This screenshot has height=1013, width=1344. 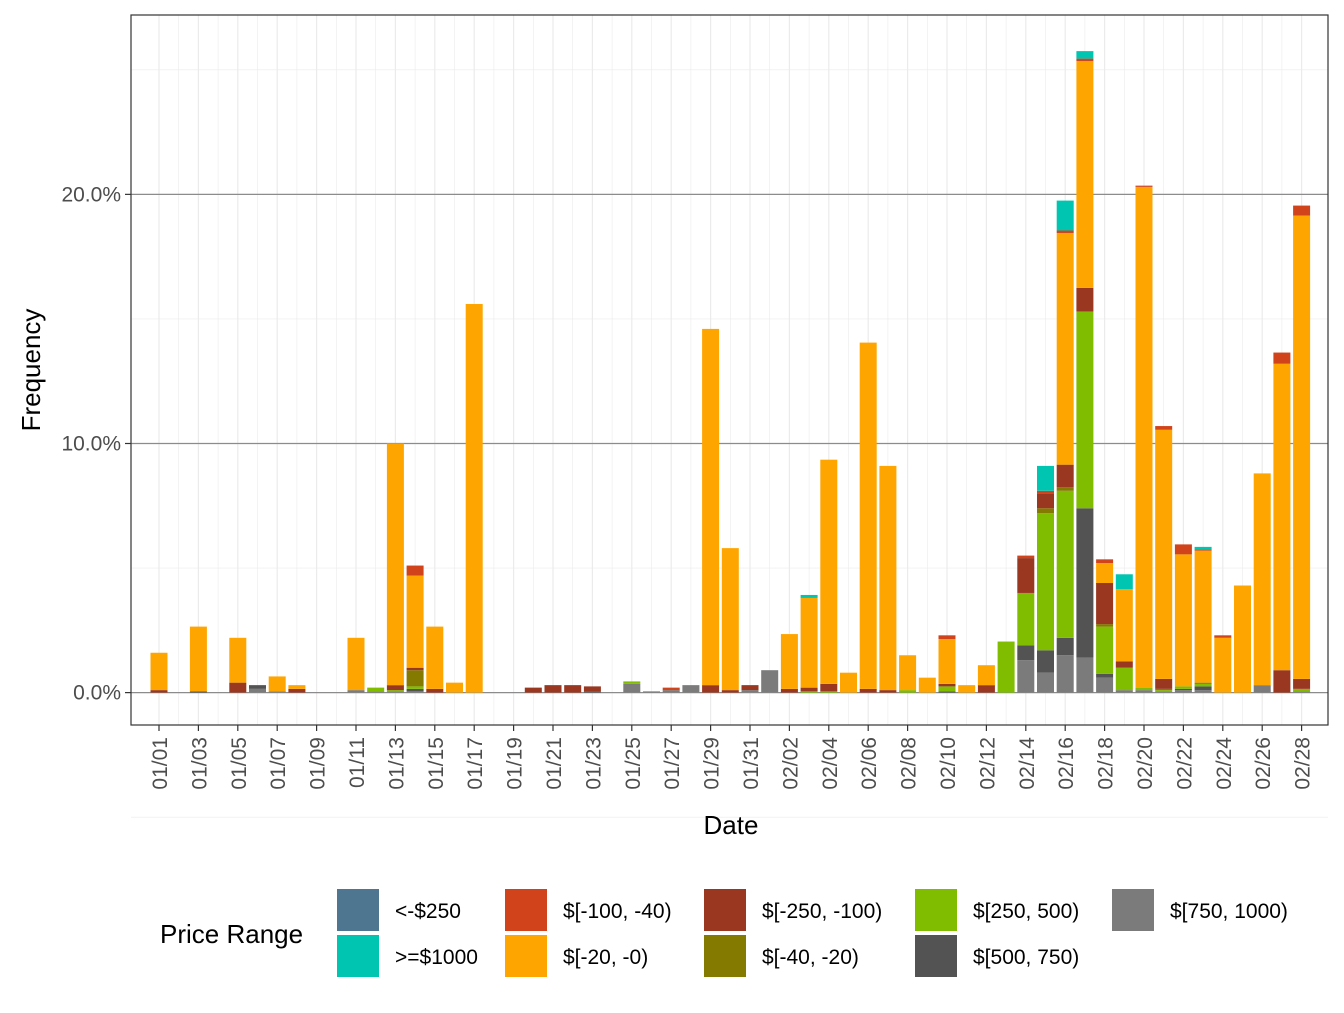 I want to click on legend-key, so click(x=358, y=910).